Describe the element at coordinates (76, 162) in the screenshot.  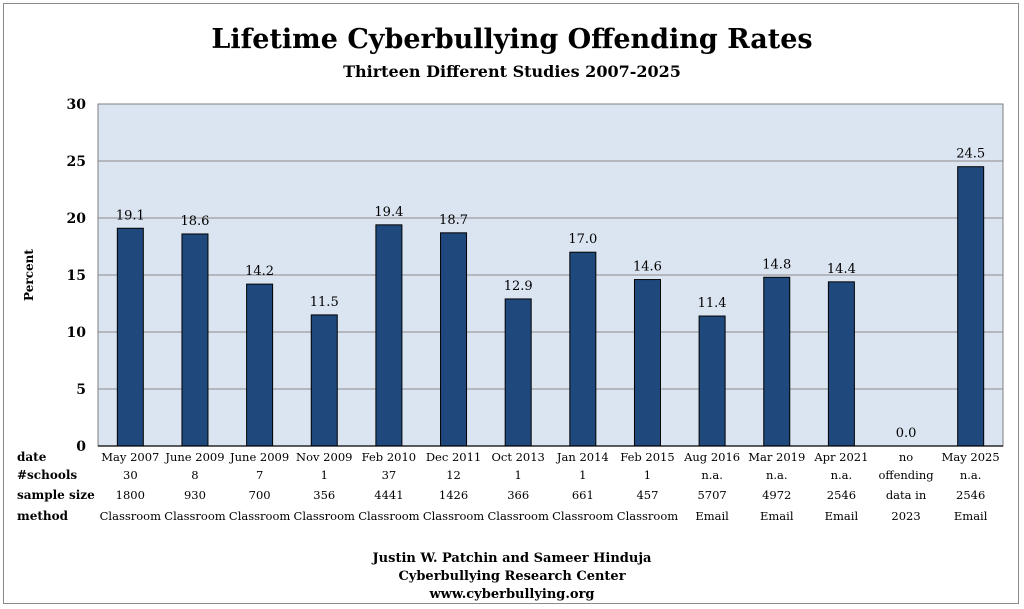
I see `y-tick-label: 25` at that location.